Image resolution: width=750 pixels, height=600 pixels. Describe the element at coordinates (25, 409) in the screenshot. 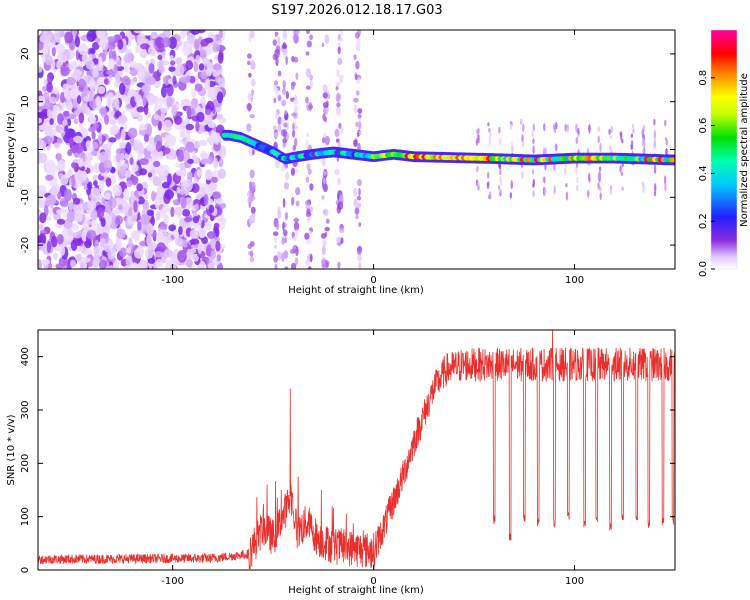

I see `snr-ytick-label: 300` at that location.